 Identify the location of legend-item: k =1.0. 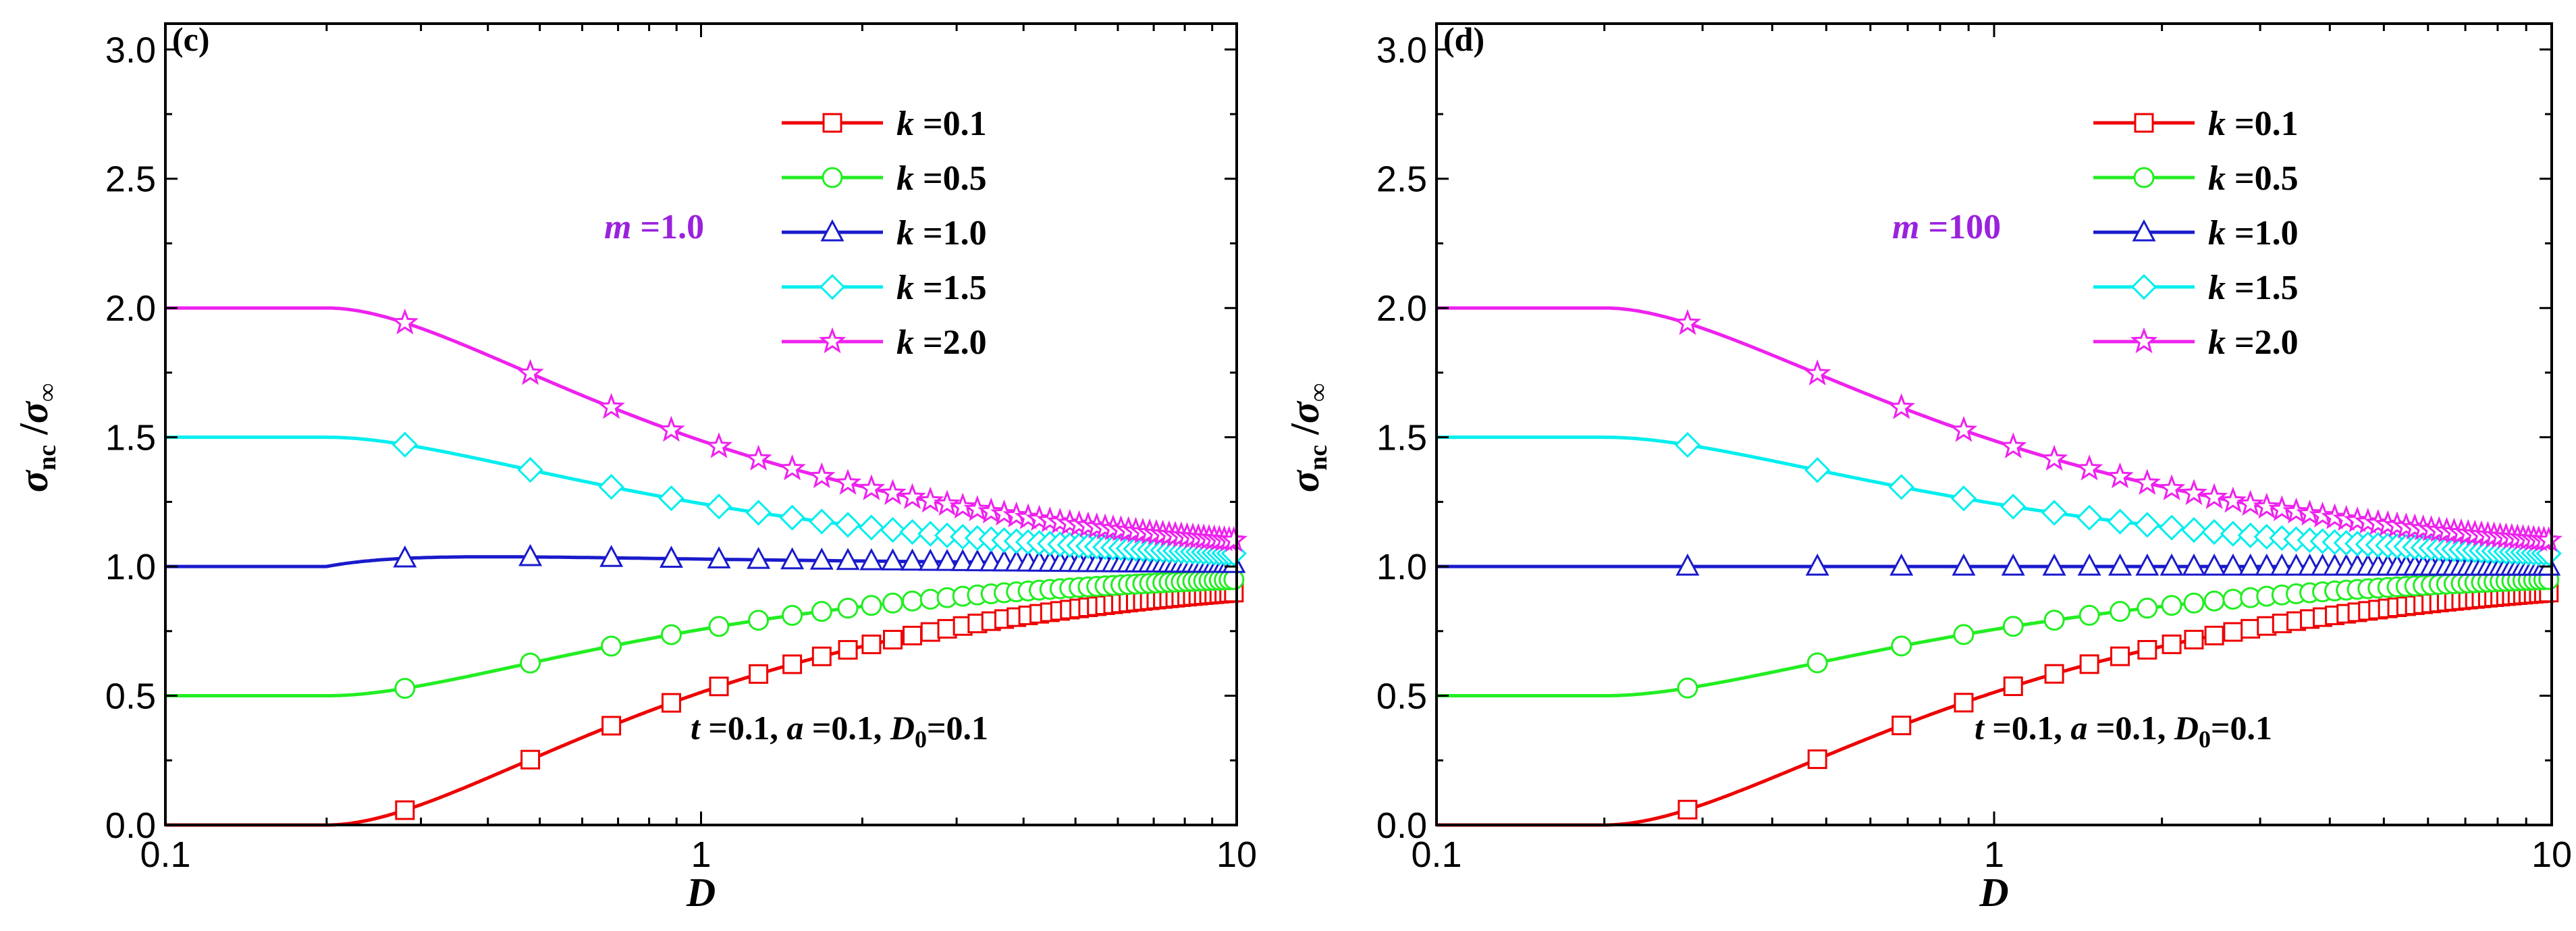
(885, 233).